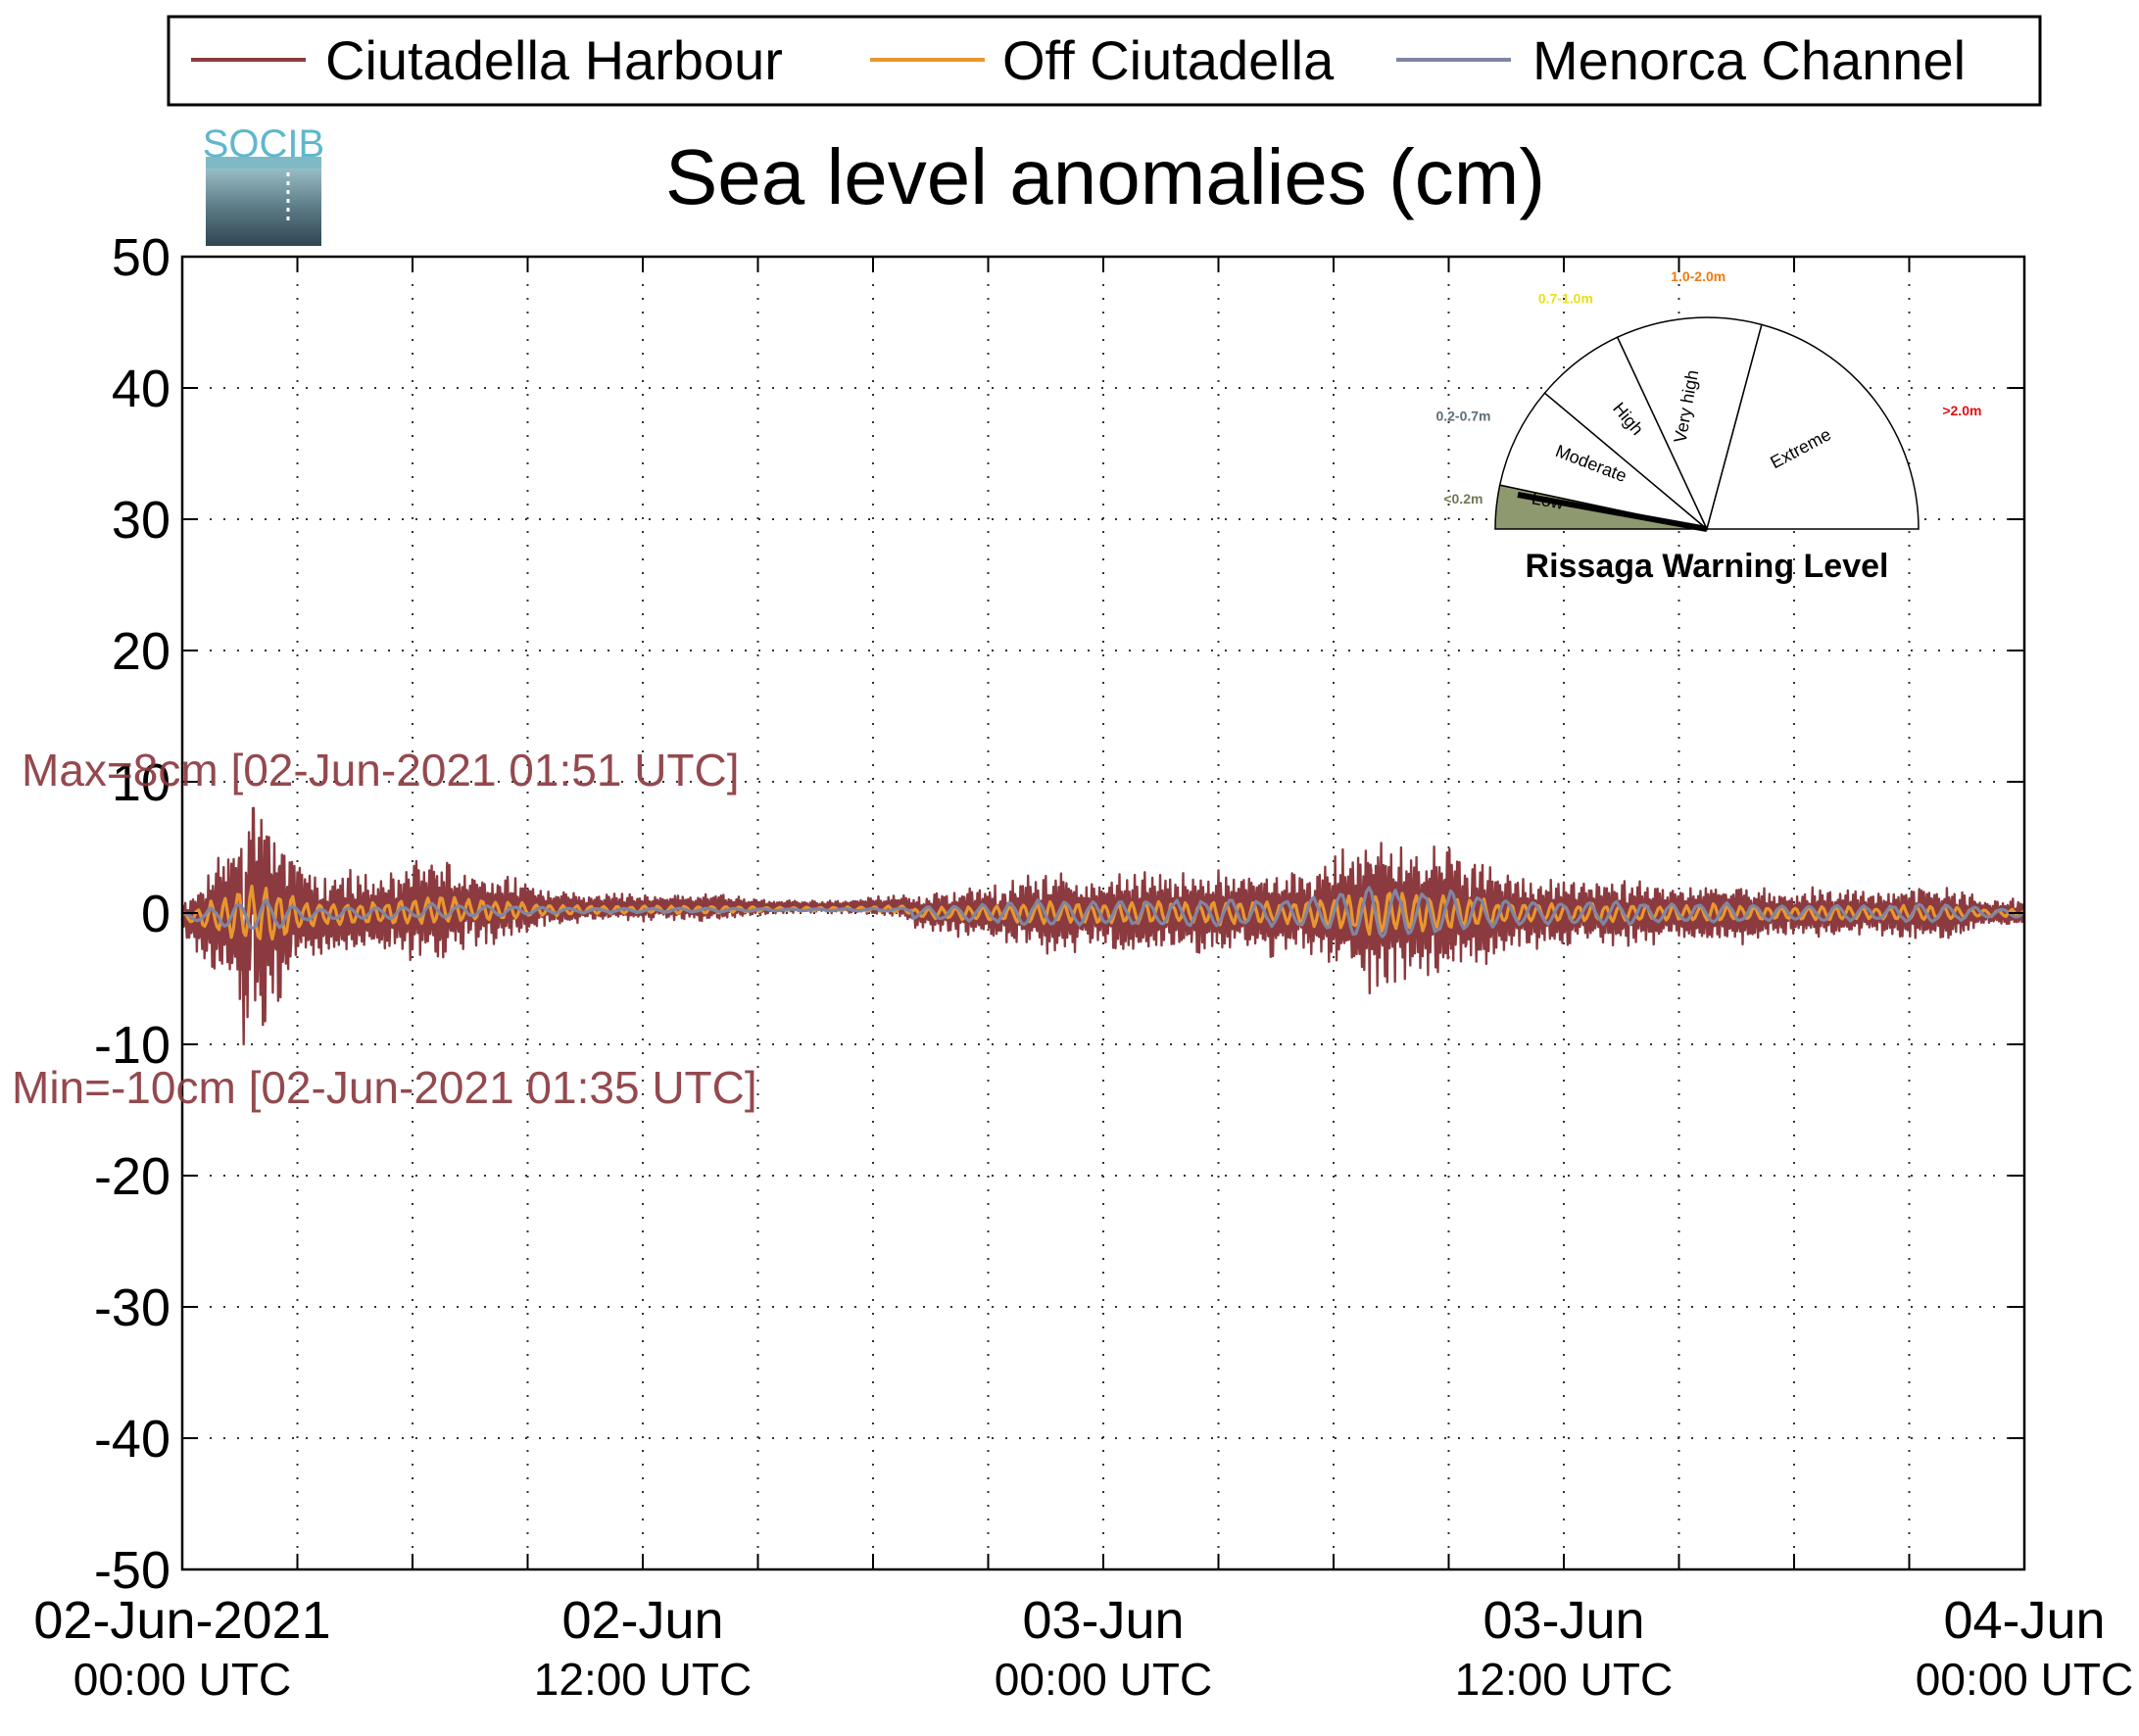 The width and height of the screenshot is (2139, 1736). Describe the element at coordinates (1565, 298) in the screenshot. I see `gauge-range-label: 0.7-1.0m` at that location.